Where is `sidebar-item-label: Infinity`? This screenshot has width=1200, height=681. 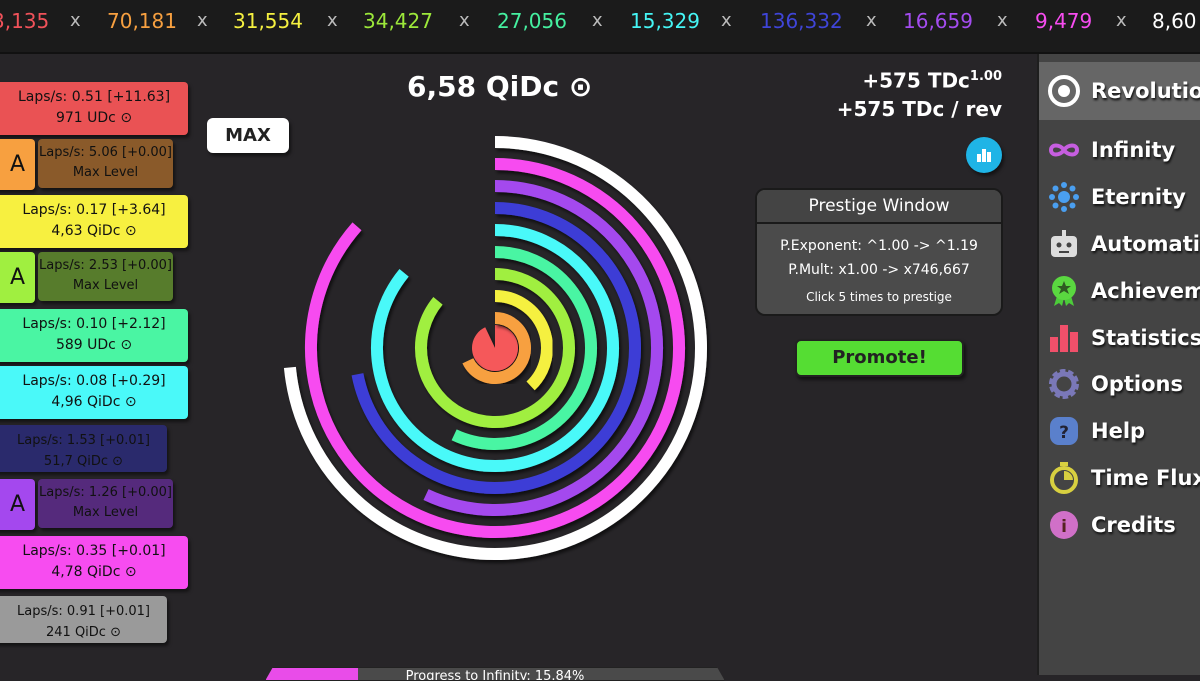 sidebar-item-label: Infinity is located at coordinates (1133, 150).